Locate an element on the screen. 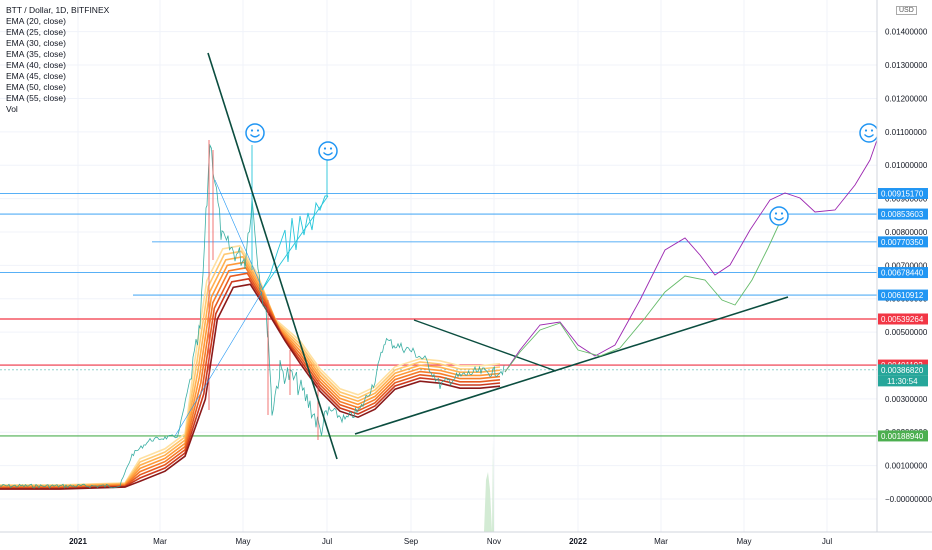  time-tick-label: 2021 is located at coordinates (78, 541).